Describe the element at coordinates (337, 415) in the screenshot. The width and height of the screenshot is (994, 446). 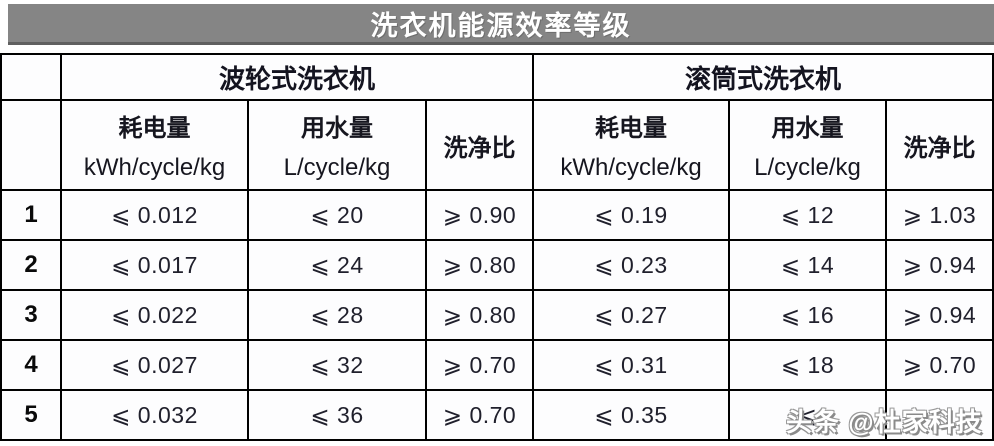
I see `data-cell: ⩽ 36` at that location.